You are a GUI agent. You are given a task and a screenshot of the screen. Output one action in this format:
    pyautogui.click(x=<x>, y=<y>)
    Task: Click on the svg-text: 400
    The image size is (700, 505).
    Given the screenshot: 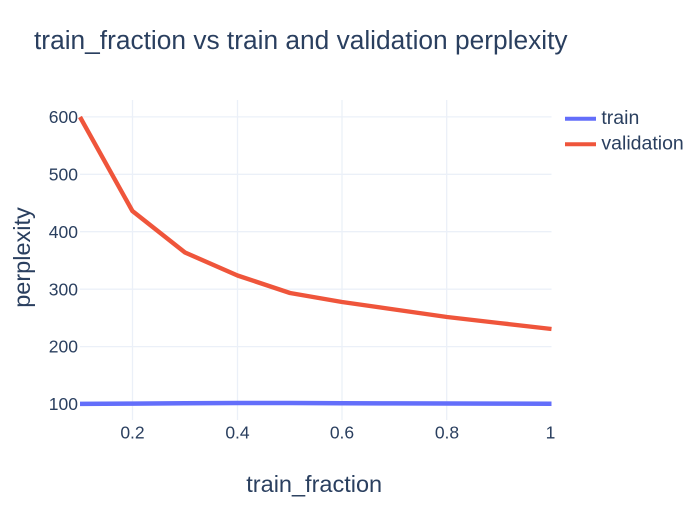 What is the action you would take?
    pyautogui.click(x=63, y=232)
    